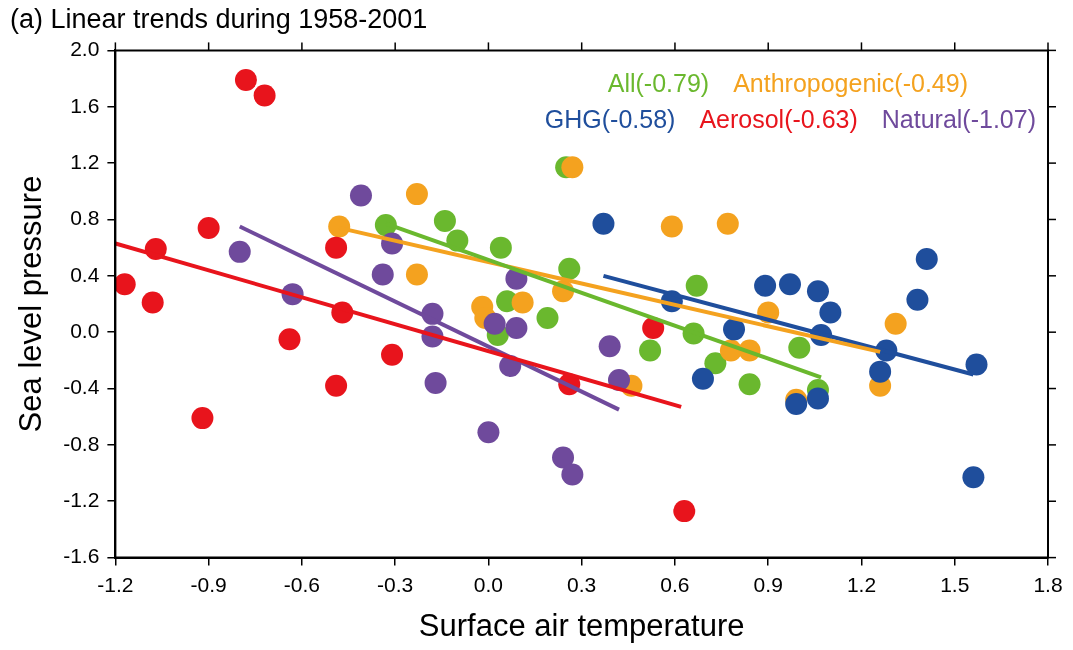 This screenshot has width=1073, height=650. Describe the element at coordinates (581, 625) in the screenshot. I see `x-axis-title: Surface air temperature` at that location.